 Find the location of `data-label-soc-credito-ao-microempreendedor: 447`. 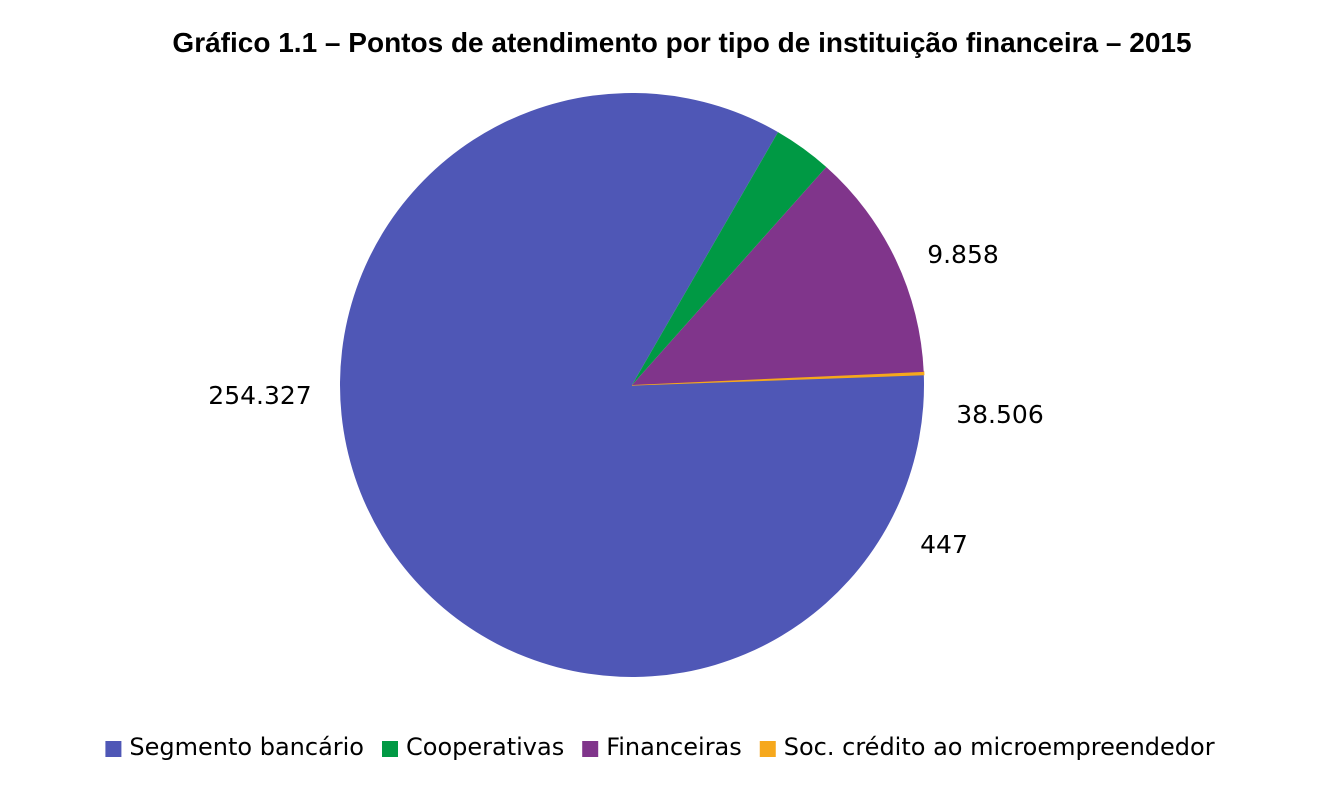

data-label-soc-credito-ao-microempreendedor: 447 is located at coordinates (944, 544).